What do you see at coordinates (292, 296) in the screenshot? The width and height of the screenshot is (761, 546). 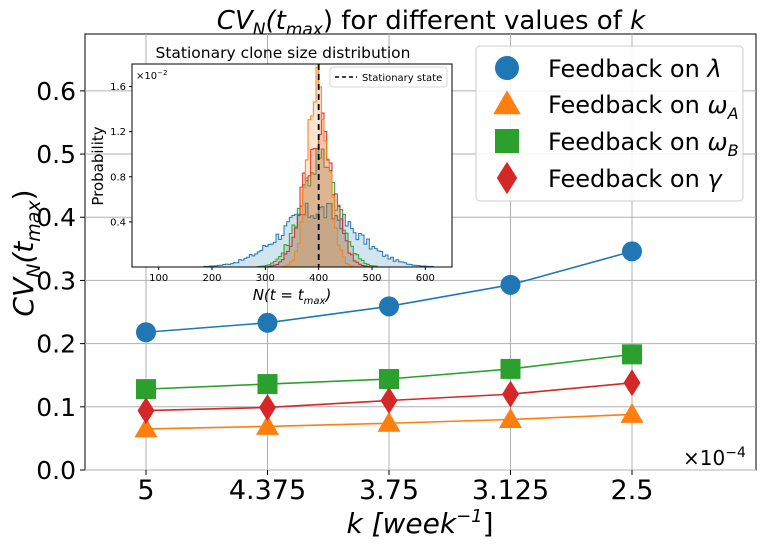 I see `inset-x-label: N(t = tmax)` at bounding box center [292, 296].